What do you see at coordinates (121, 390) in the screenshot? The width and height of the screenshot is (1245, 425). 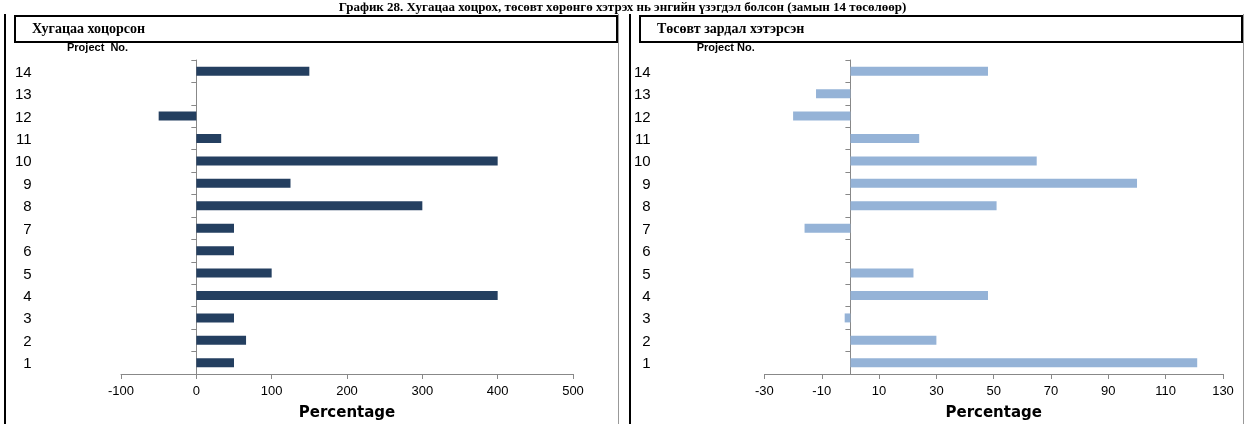 I see `x-tick-label: -100` at bounding box center [121, 390].